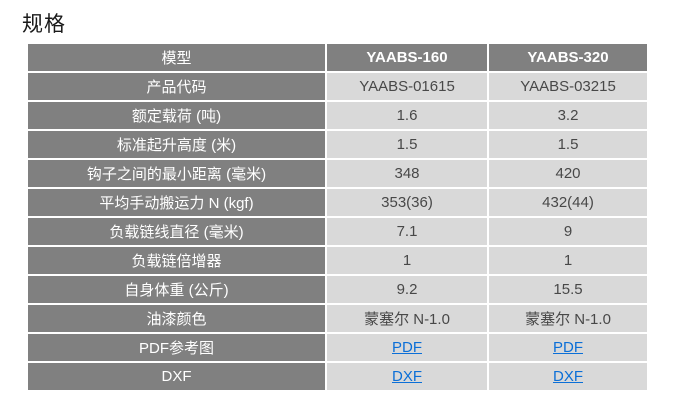 The image size is (674, 406). What do you see at coordinates (176, 260) in the screenshot?
I see `row-label: 负载链倍增器` at bounding box center [176, 260].